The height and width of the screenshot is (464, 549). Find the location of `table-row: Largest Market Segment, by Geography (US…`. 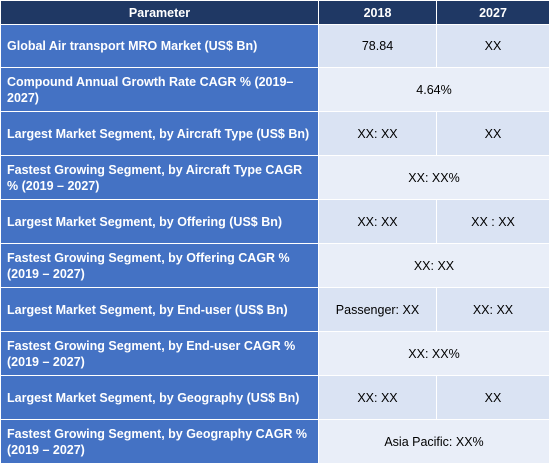

table-row: Largest Market Segment, by Geography (US… is located at coordinates (275, 398).